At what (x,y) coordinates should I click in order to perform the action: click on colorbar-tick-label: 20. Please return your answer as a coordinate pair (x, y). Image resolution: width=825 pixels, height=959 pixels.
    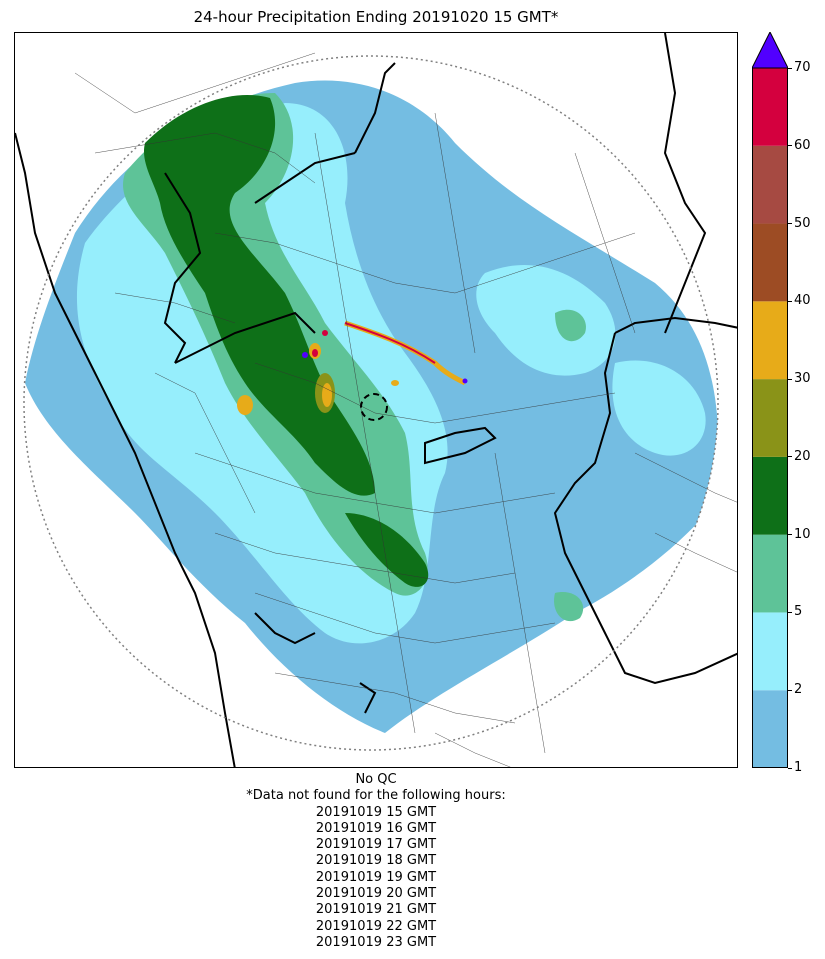
    Looking at the image, I should click on (802, 456).